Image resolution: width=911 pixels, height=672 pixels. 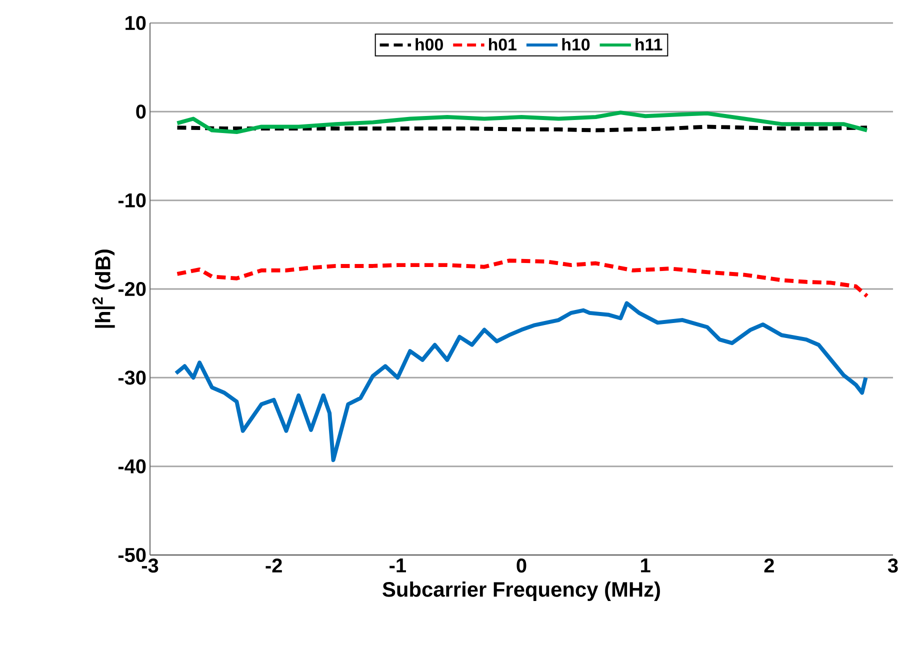 What do you see at coordinates (103, 289) in the screenshot?
I see `y-axis-title: |h|$^{2}$ (dB)` at bounding box center [103, 289].